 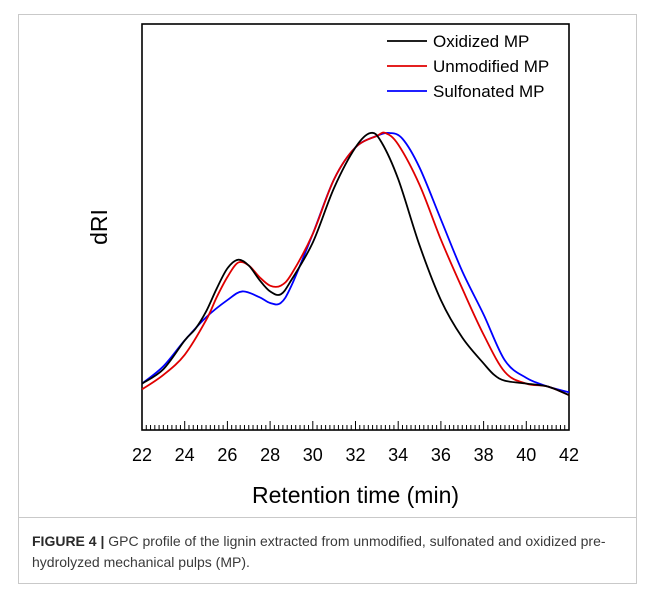 What do you see at coordinates (68, 541) in the screenshot?
I see `figure-label: FIGURE 4 |` at bounding box center [68, 541].